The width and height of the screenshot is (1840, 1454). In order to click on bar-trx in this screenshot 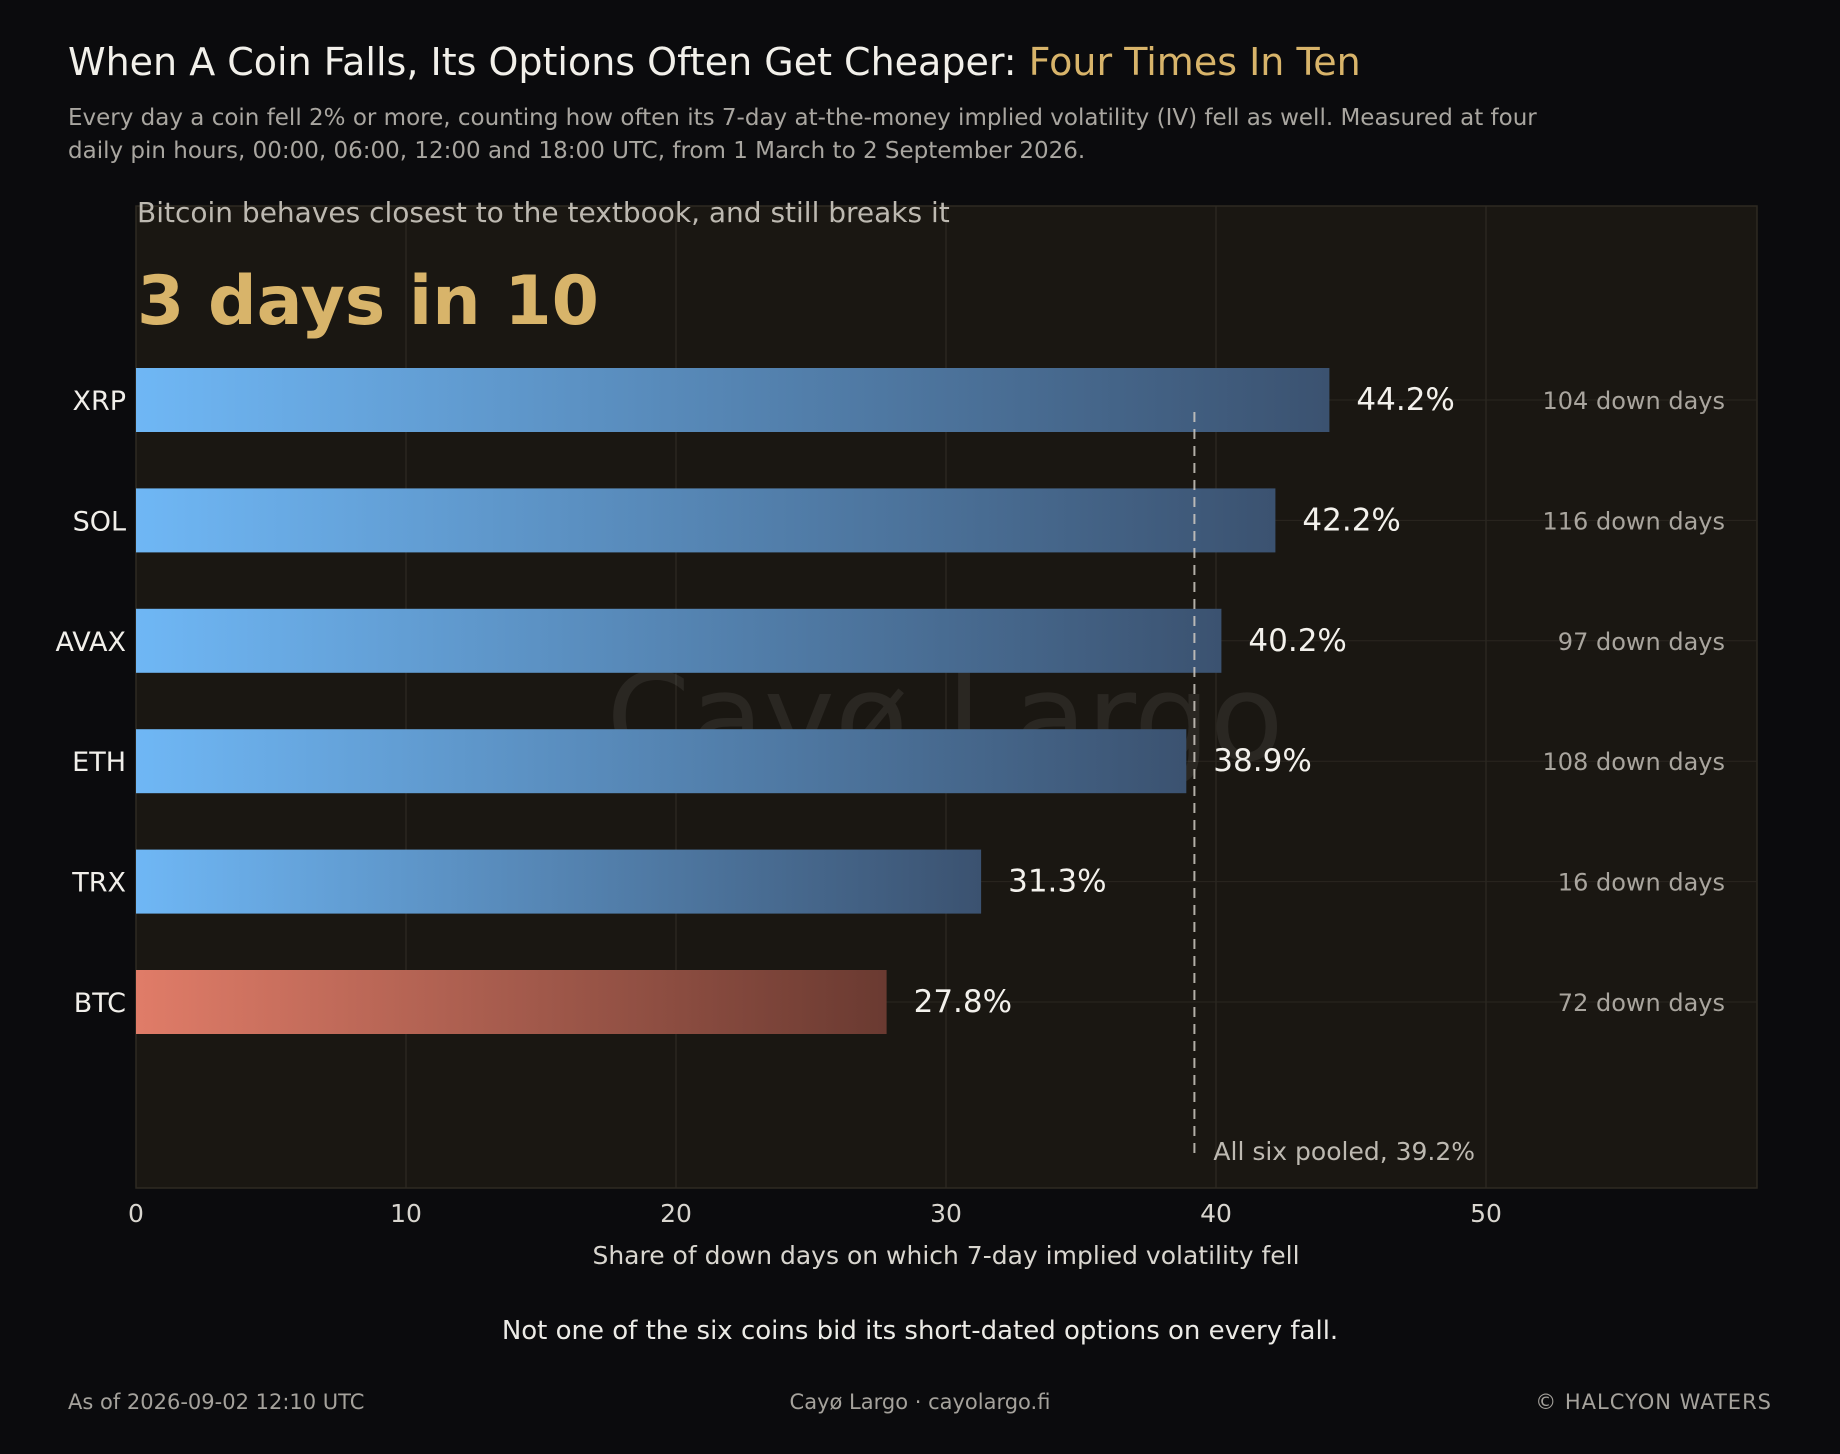, I will do `click(559, 881)`.